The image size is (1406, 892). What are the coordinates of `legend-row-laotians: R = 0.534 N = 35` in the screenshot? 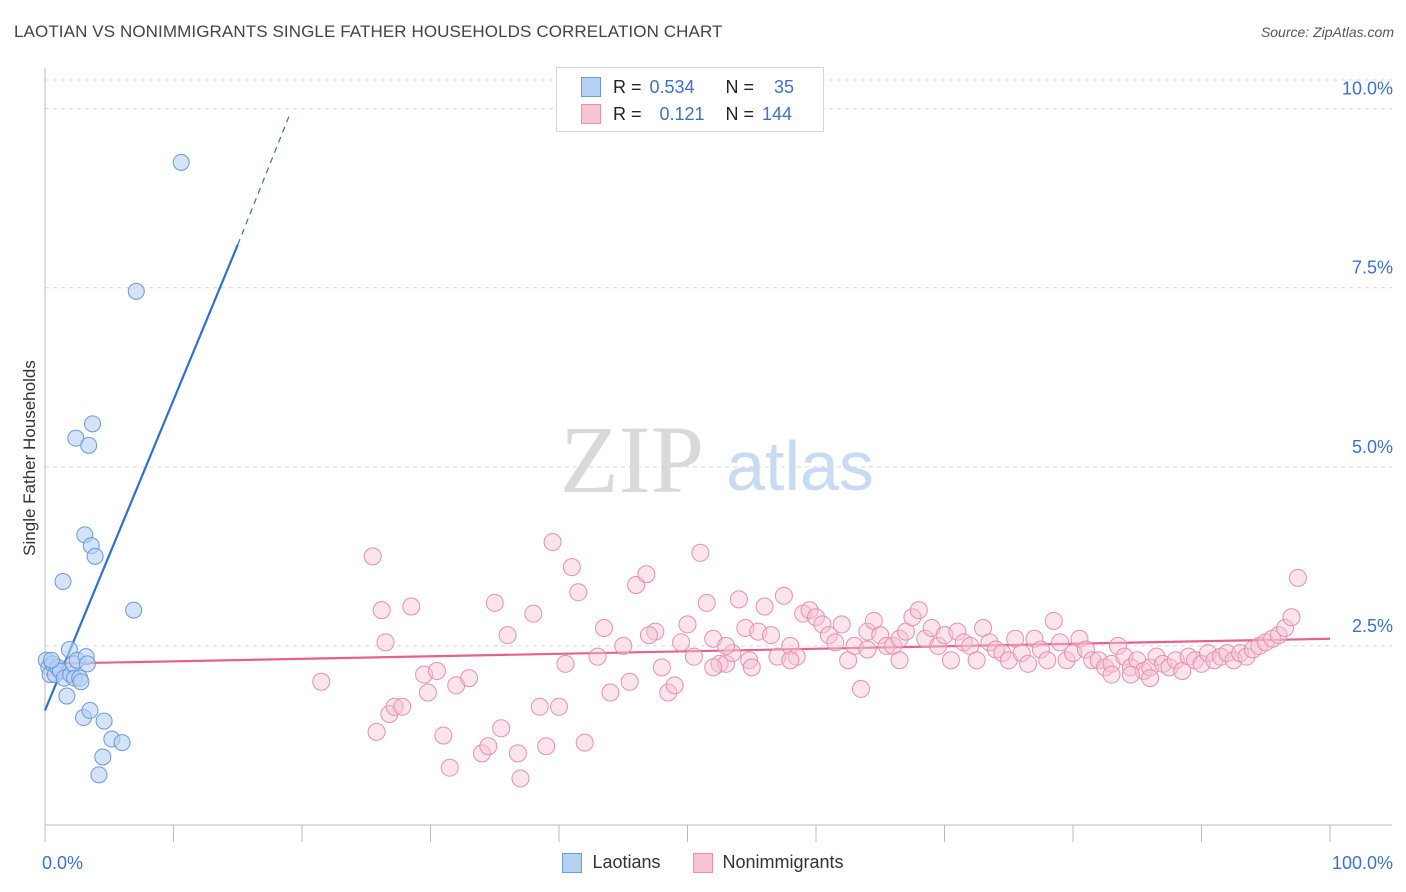 It's located at (675, 87).